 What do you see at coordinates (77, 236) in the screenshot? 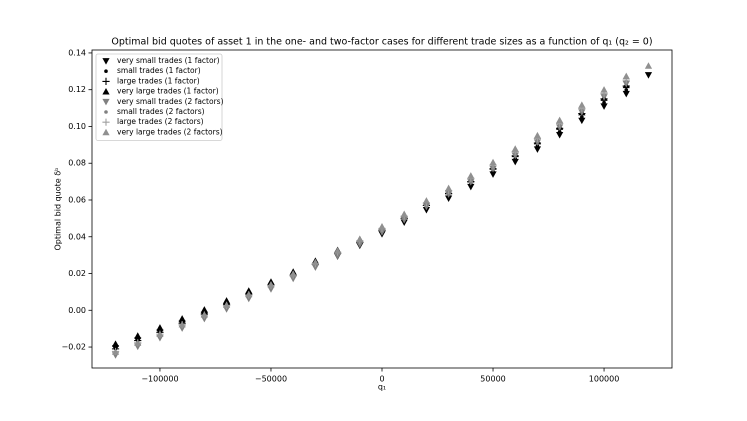
I see `y-tick-label: 0.04` at bounding box center [77, 236].